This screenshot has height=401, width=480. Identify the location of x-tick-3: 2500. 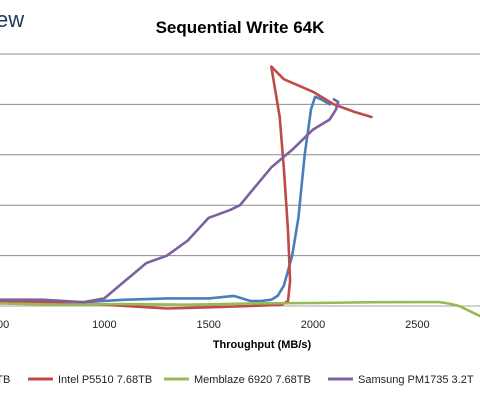
(417, 325).